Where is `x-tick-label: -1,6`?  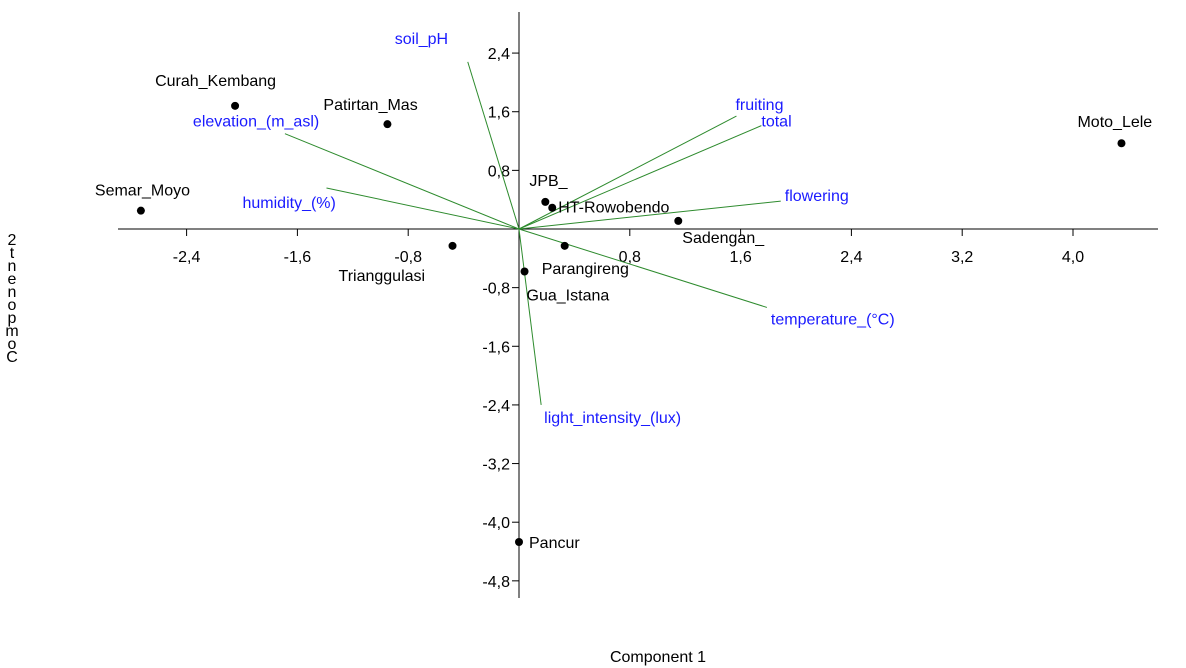
x-tick-label: -1,6 is located at coordinates (298, 257).